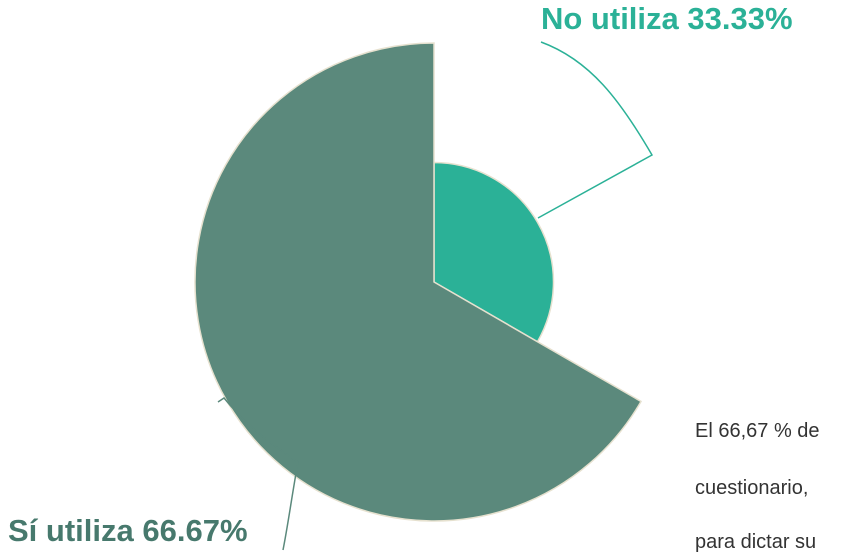 This screenshot has width=861, height=553. I want to click on slice-label-name: Sí utiliza, so click(71, 530).